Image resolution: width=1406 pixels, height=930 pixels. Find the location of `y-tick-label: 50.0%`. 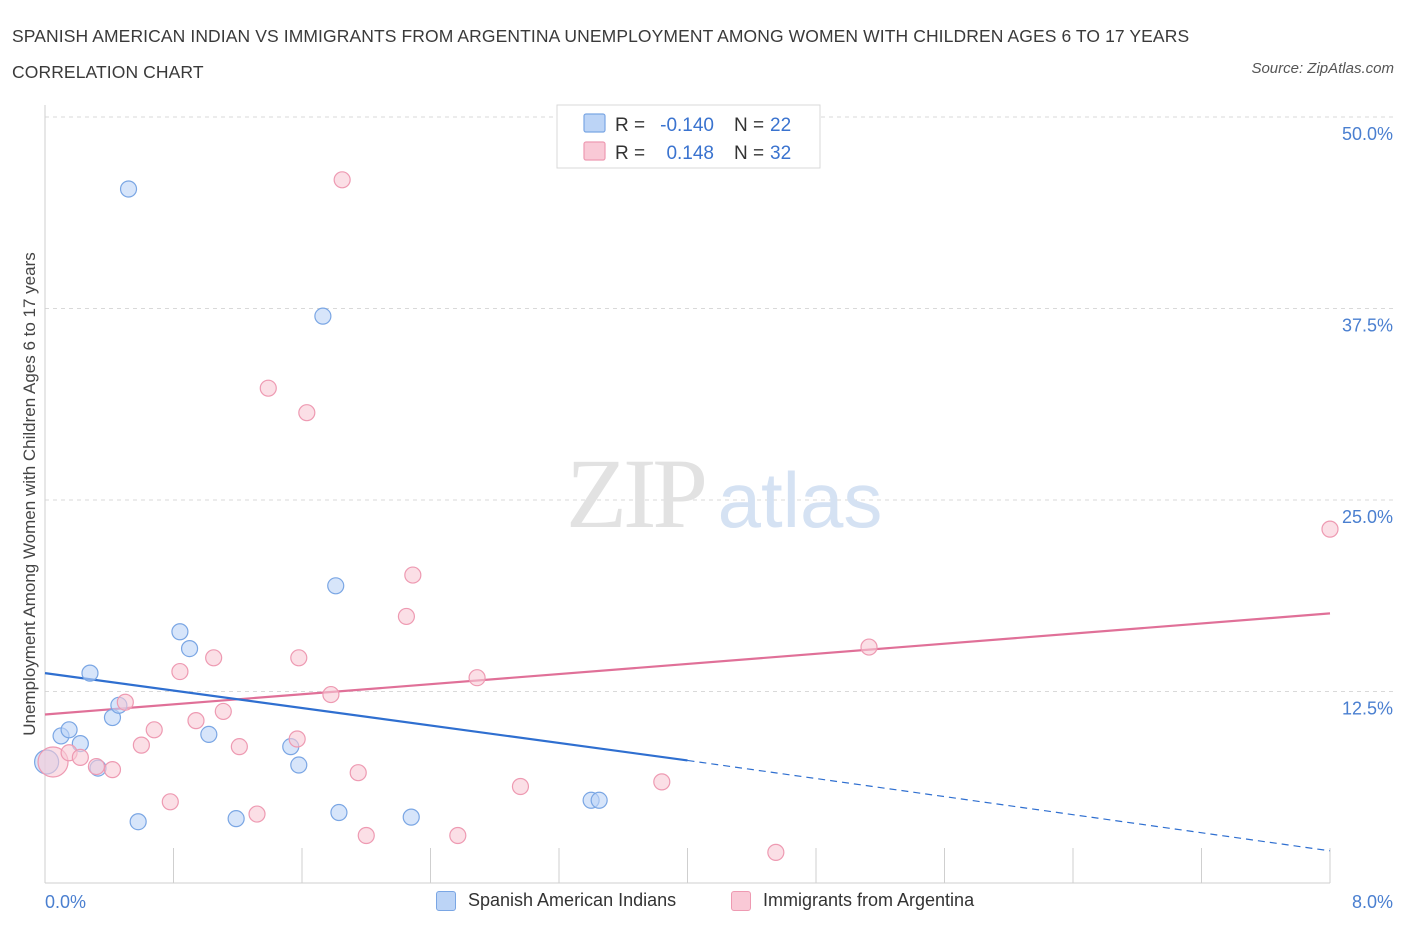

y-tick-label: 50.0% is located at coordinates (1367, 134).